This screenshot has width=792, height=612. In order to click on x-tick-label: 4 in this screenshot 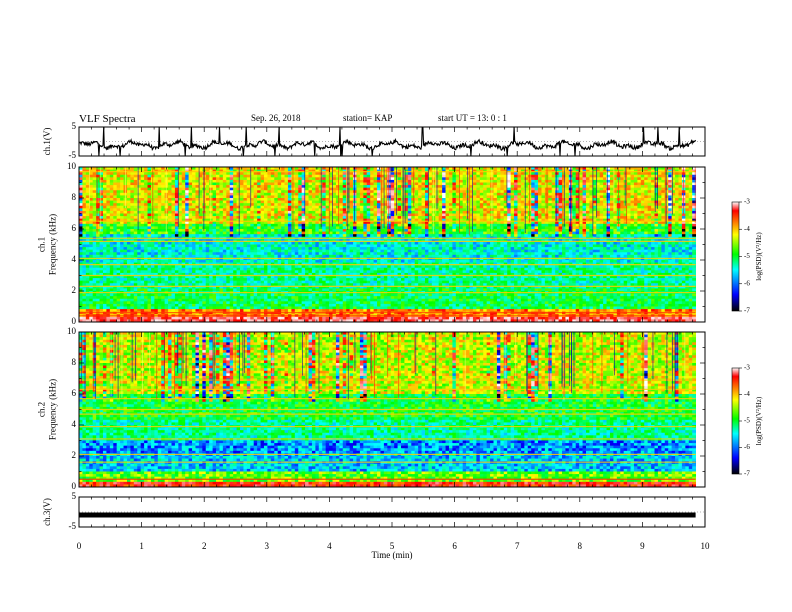, I will do `click(329, 546)`.